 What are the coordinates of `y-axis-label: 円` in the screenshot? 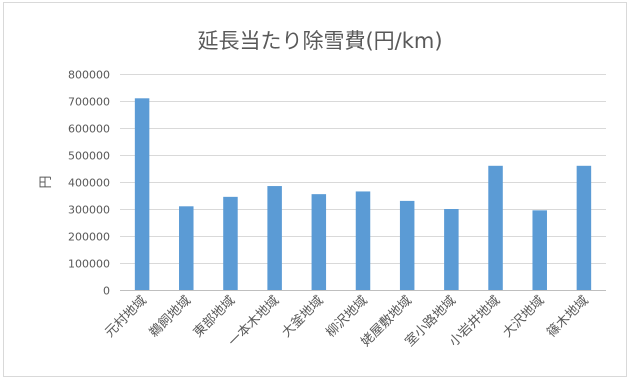 It's located at (46, 181).